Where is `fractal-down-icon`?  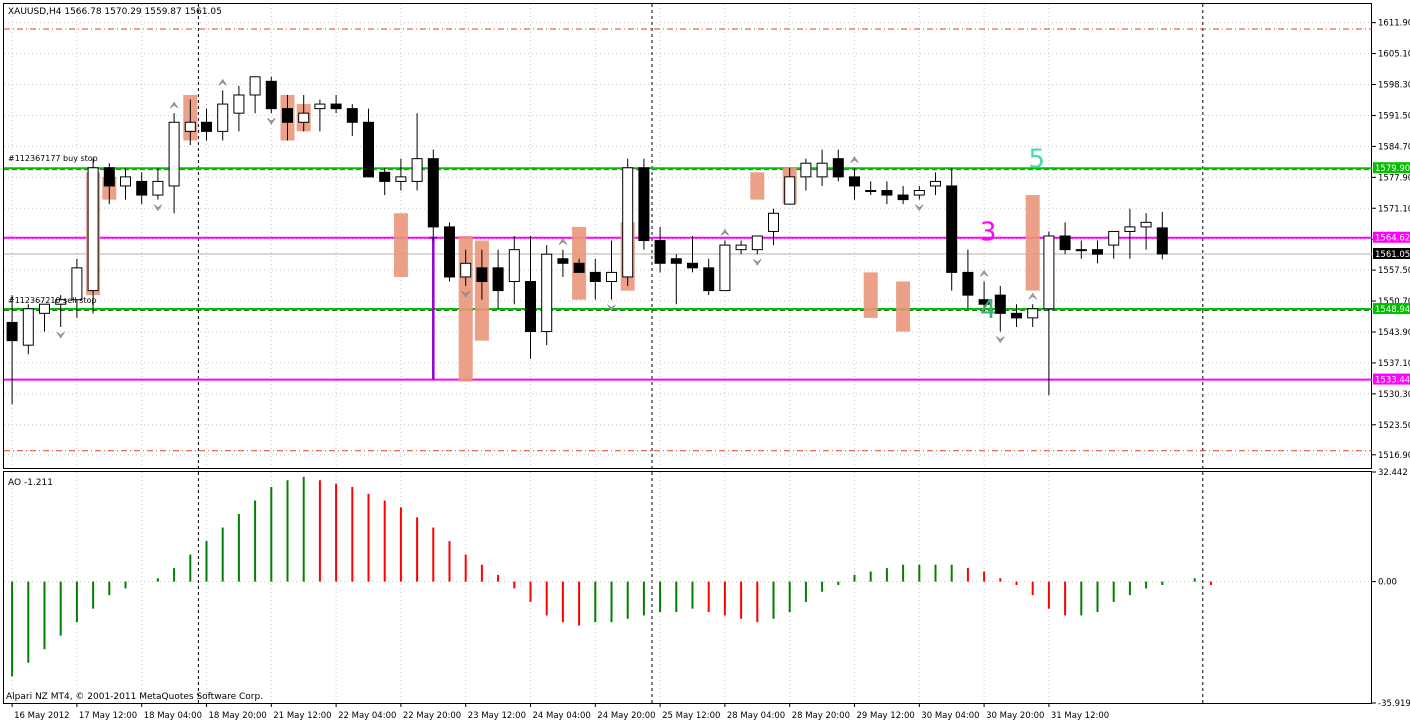 fractal-down-icon is located at coordinates (1000, 340).